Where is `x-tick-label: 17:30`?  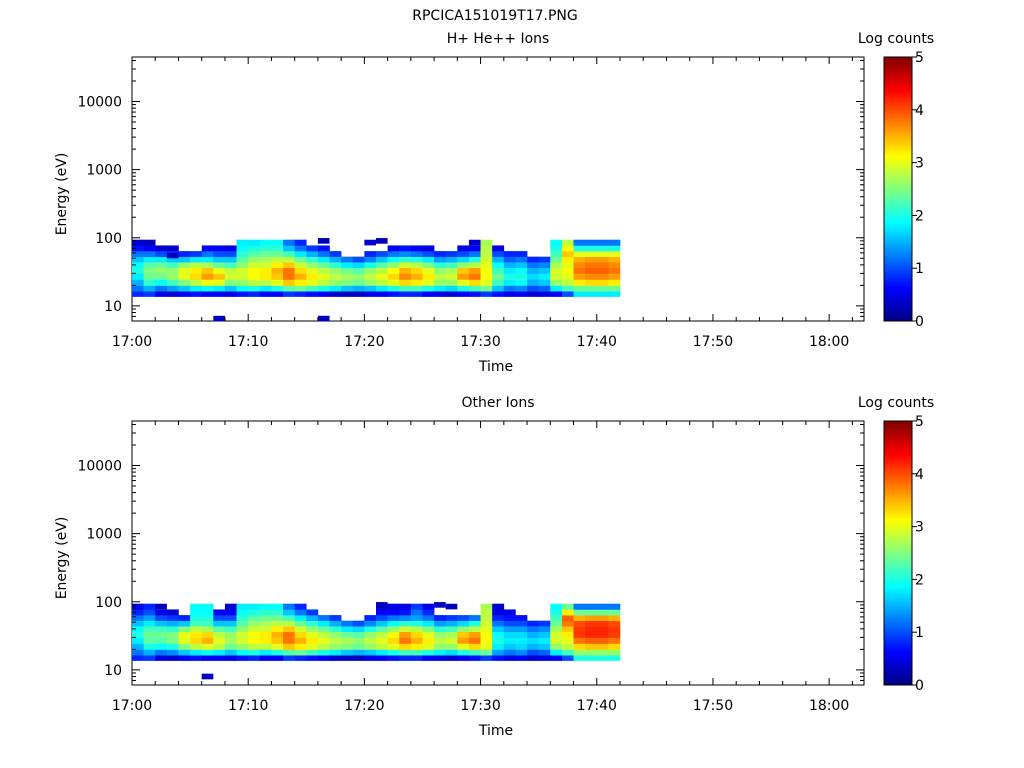
x-tick-label: 17:30 is located at coordinates (480, 706).